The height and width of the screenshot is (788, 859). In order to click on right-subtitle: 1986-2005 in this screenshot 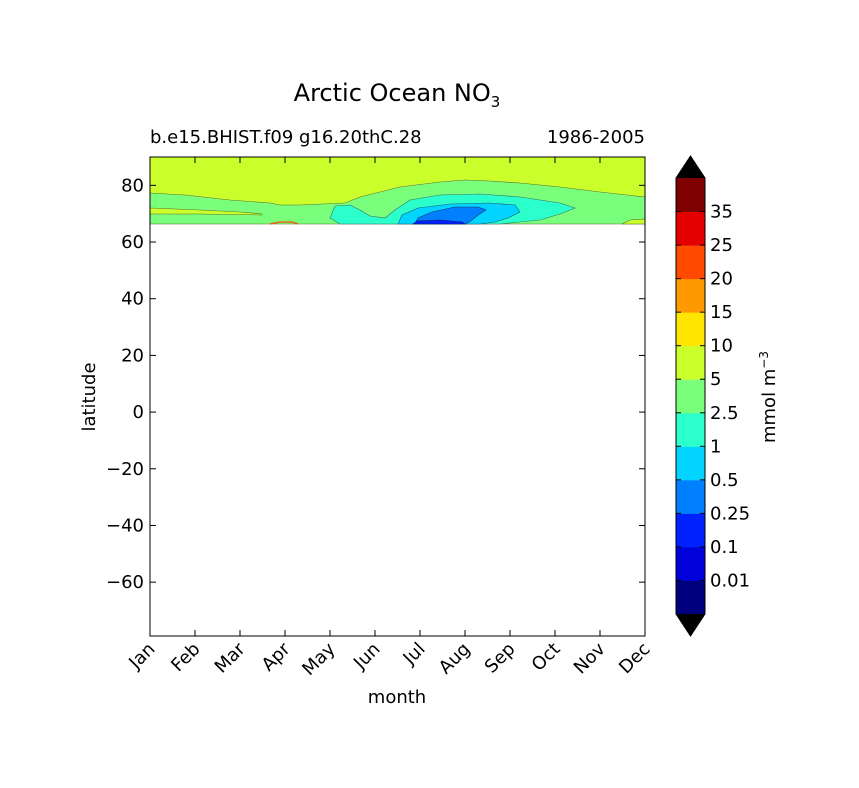, I will do `click(596, 137)`.